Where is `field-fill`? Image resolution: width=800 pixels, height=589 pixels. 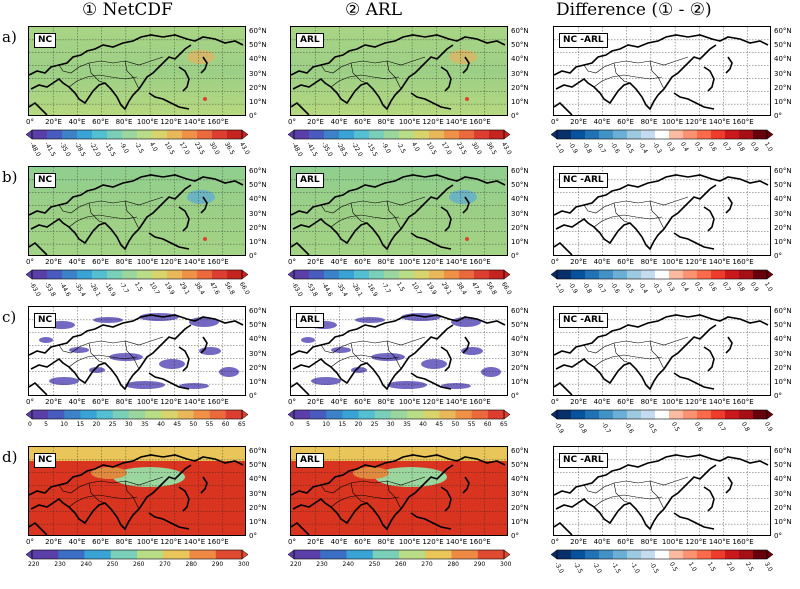 field-fill is located at coordinates (137, 211).